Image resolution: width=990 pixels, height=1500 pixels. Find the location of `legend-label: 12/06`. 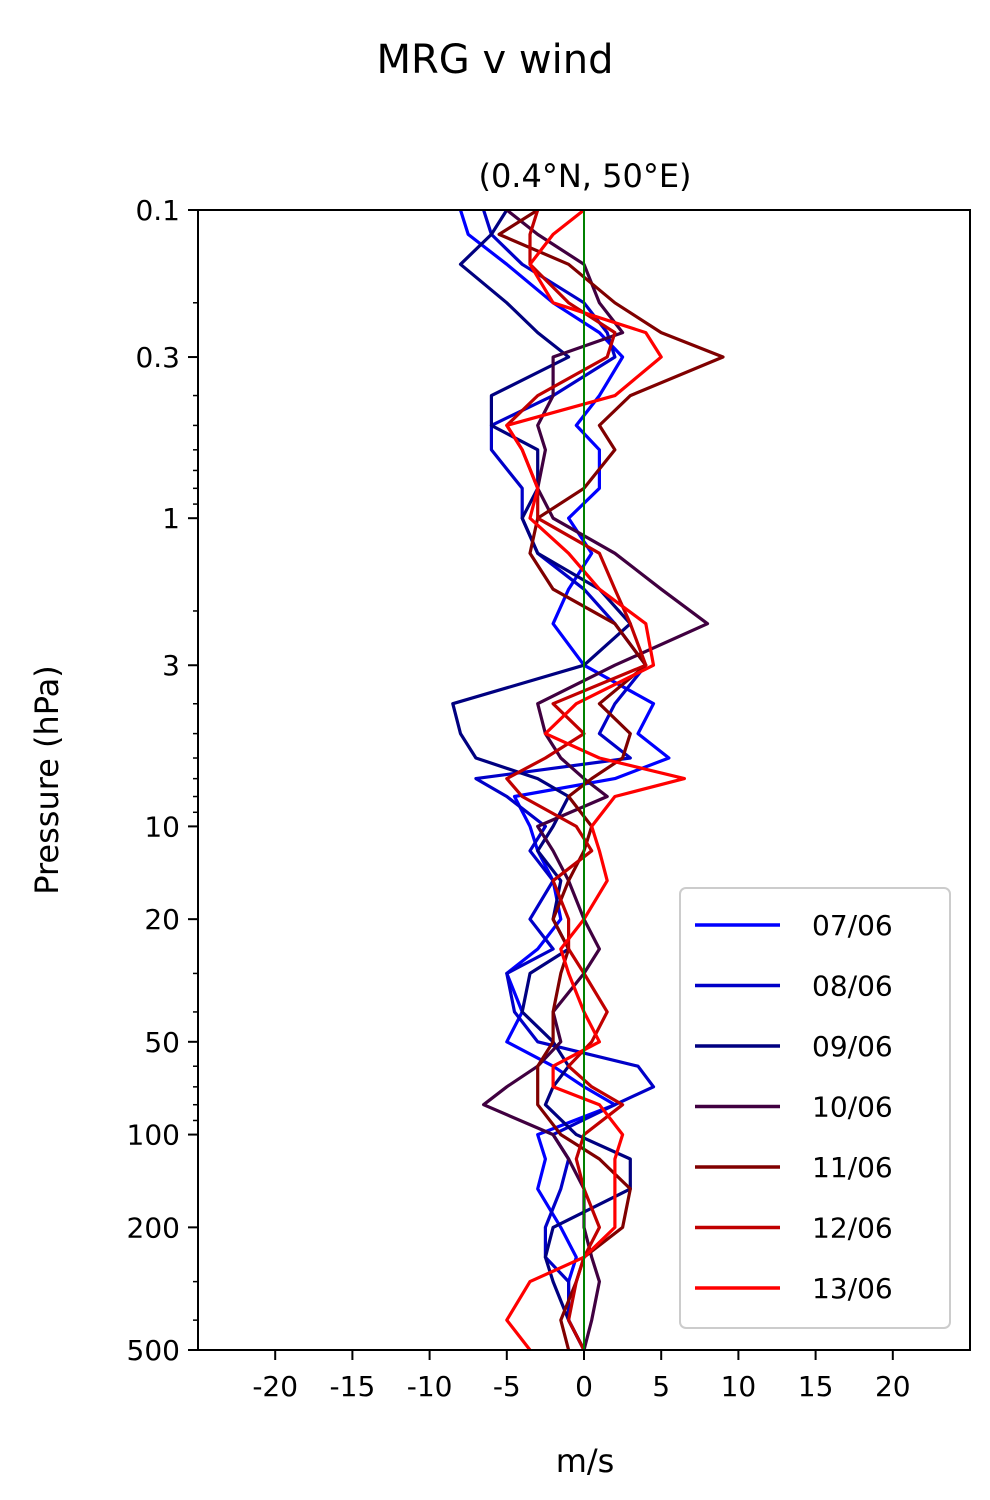

legend-label: 12/06 is located at coordinates (852, 1228).